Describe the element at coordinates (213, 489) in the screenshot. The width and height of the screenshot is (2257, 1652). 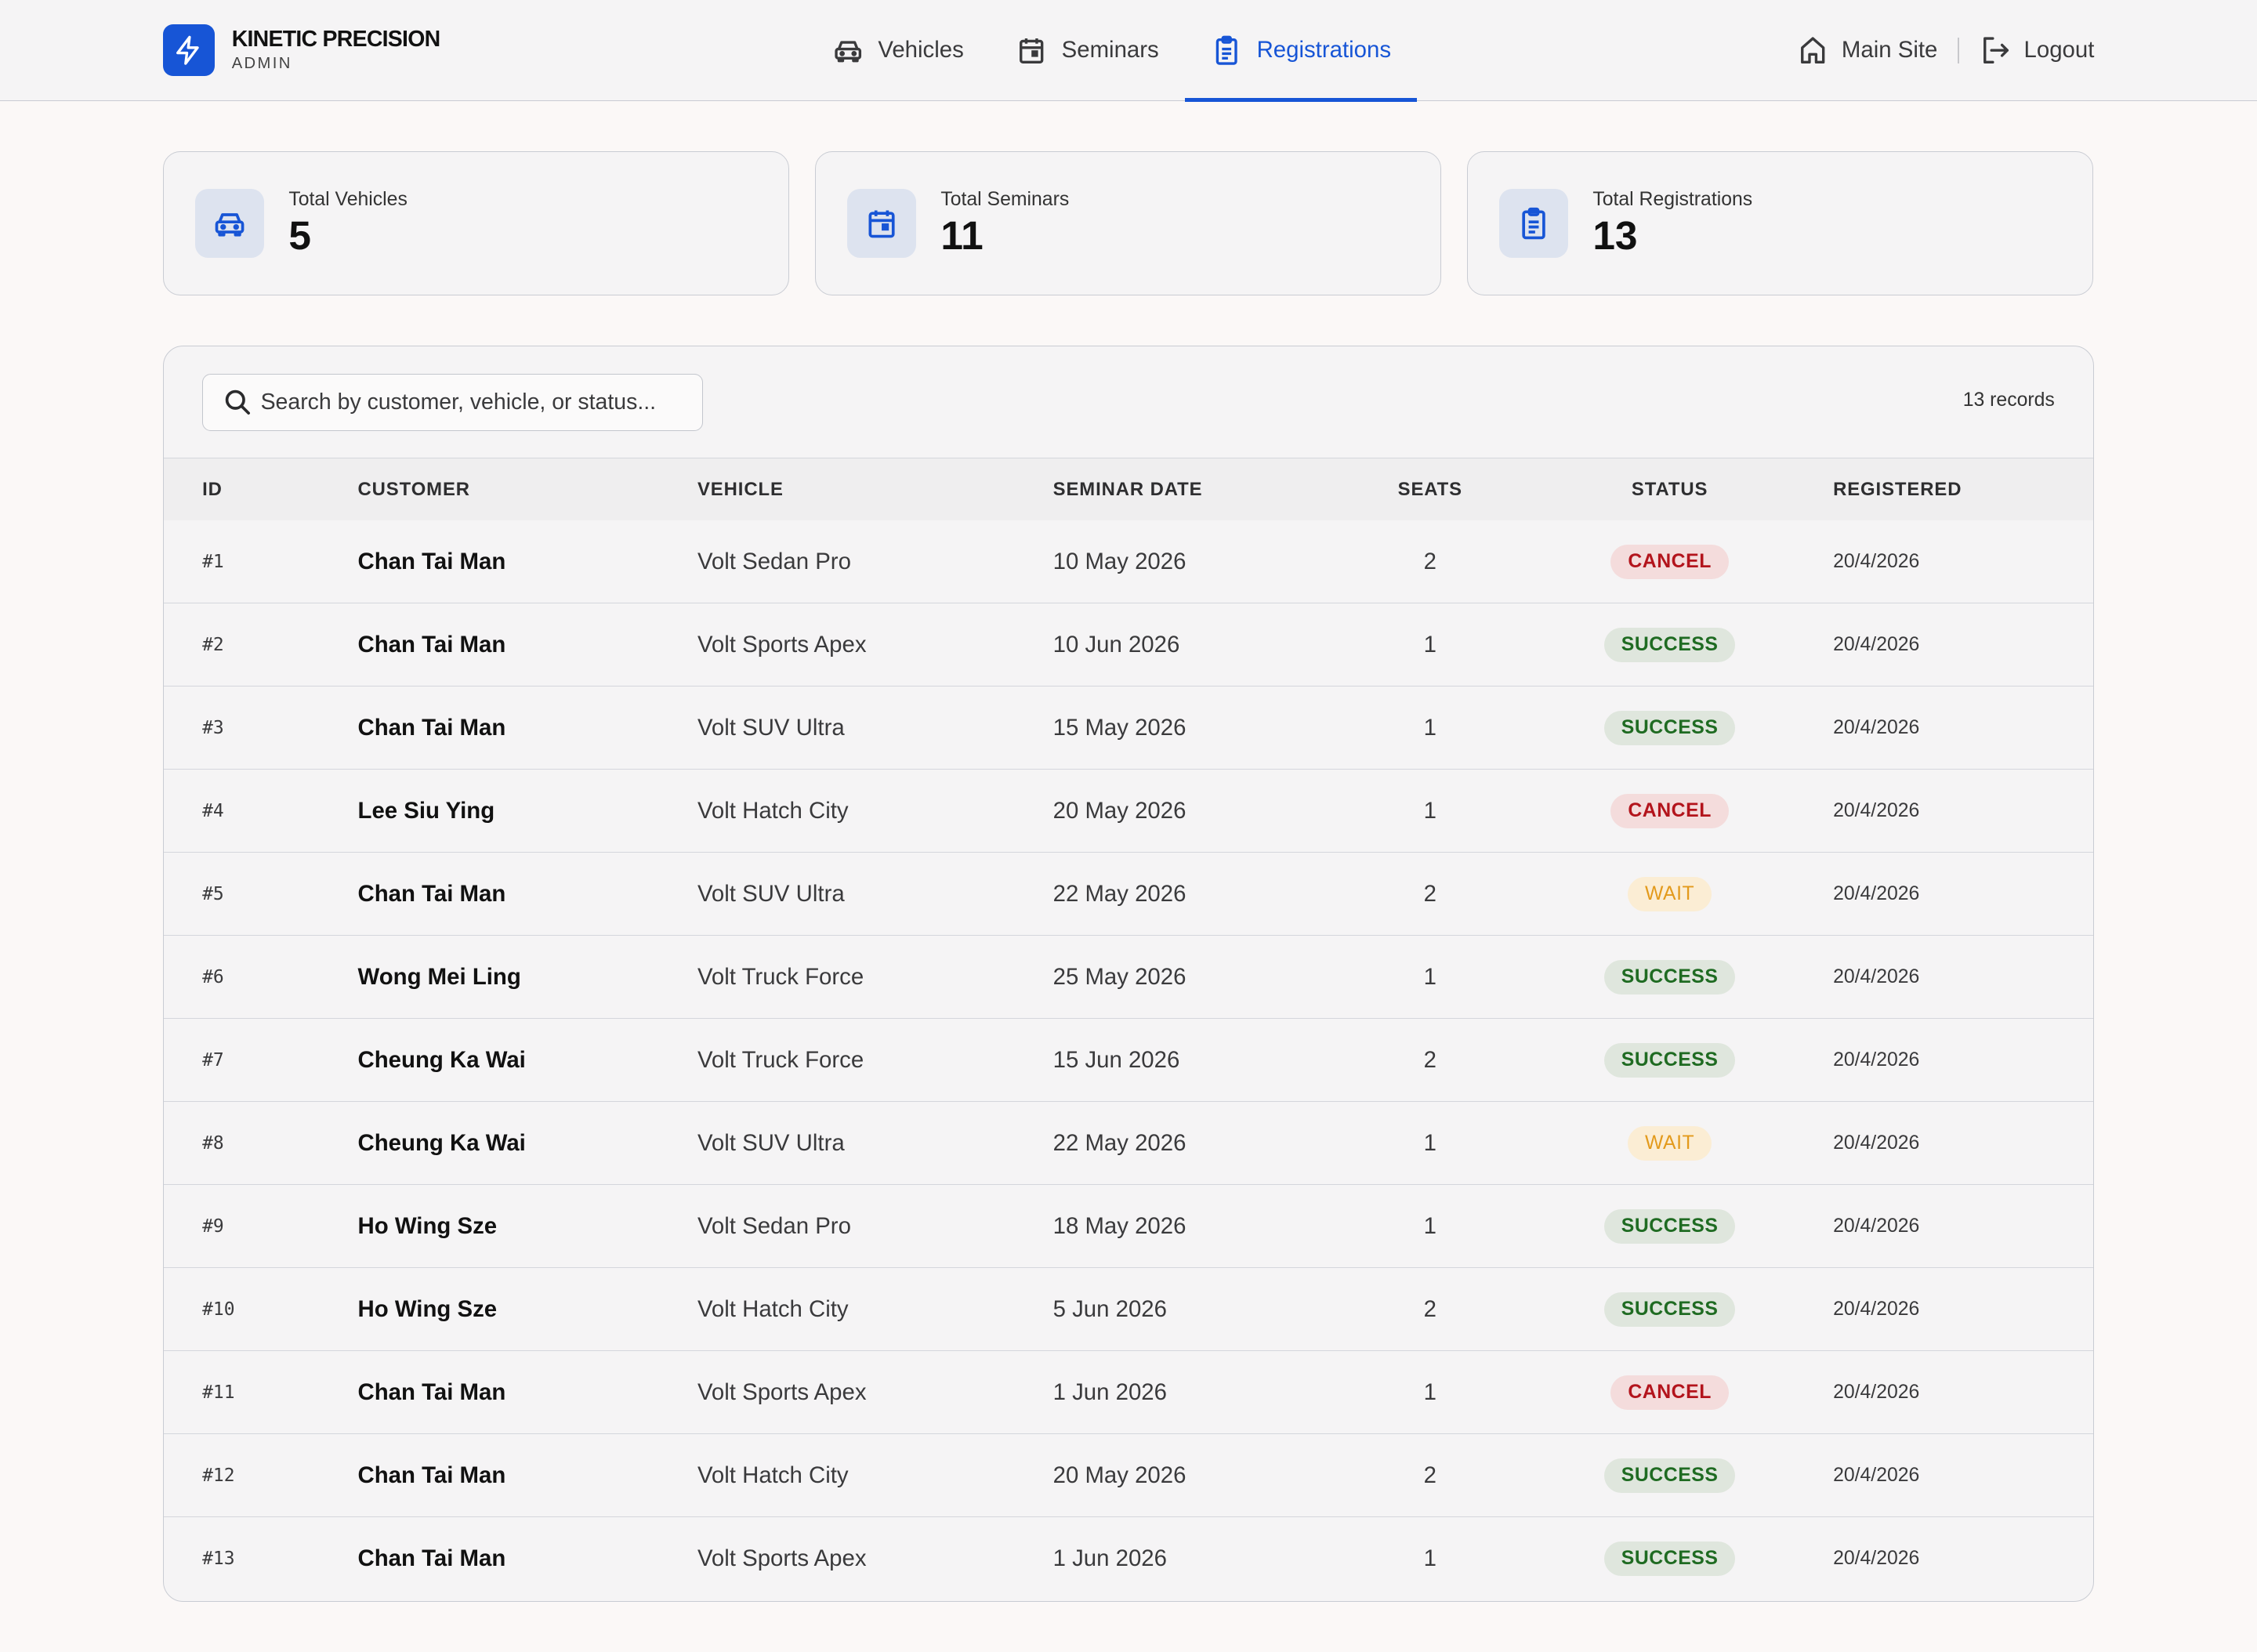
I see `column-header-id: ID` at that location.